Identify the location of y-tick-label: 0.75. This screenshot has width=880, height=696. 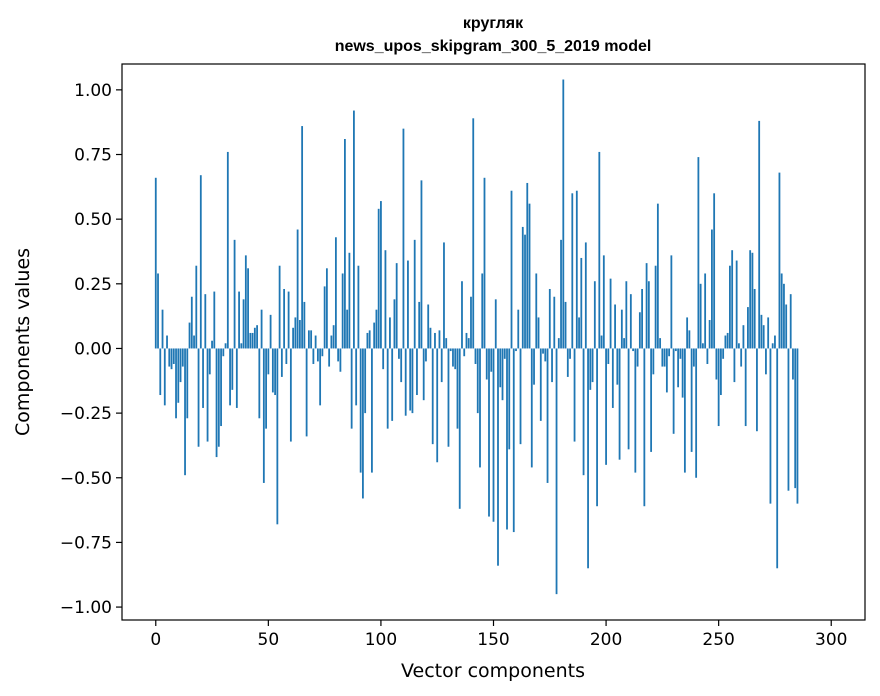
(93, 156).